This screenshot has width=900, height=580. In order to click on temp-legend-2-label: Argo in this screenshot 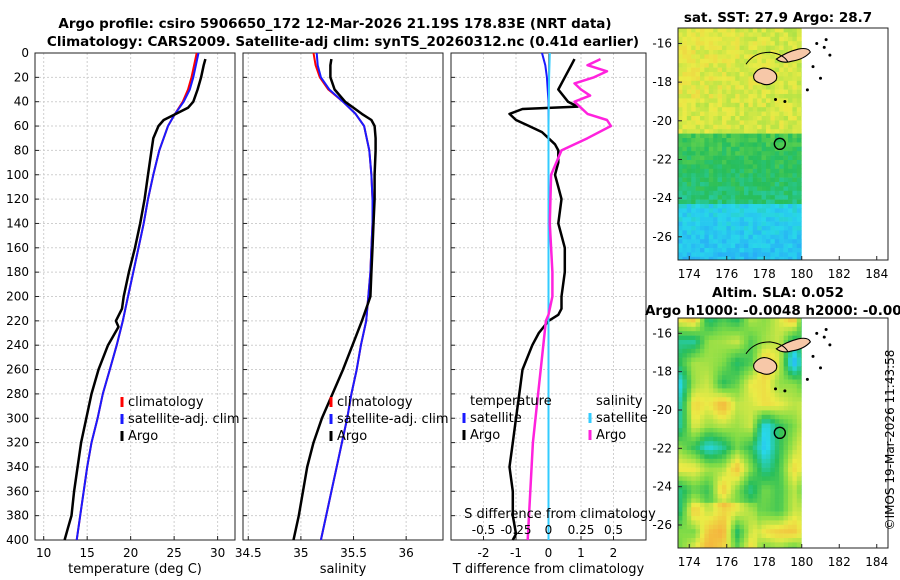, I will do `click(143, 436)`.